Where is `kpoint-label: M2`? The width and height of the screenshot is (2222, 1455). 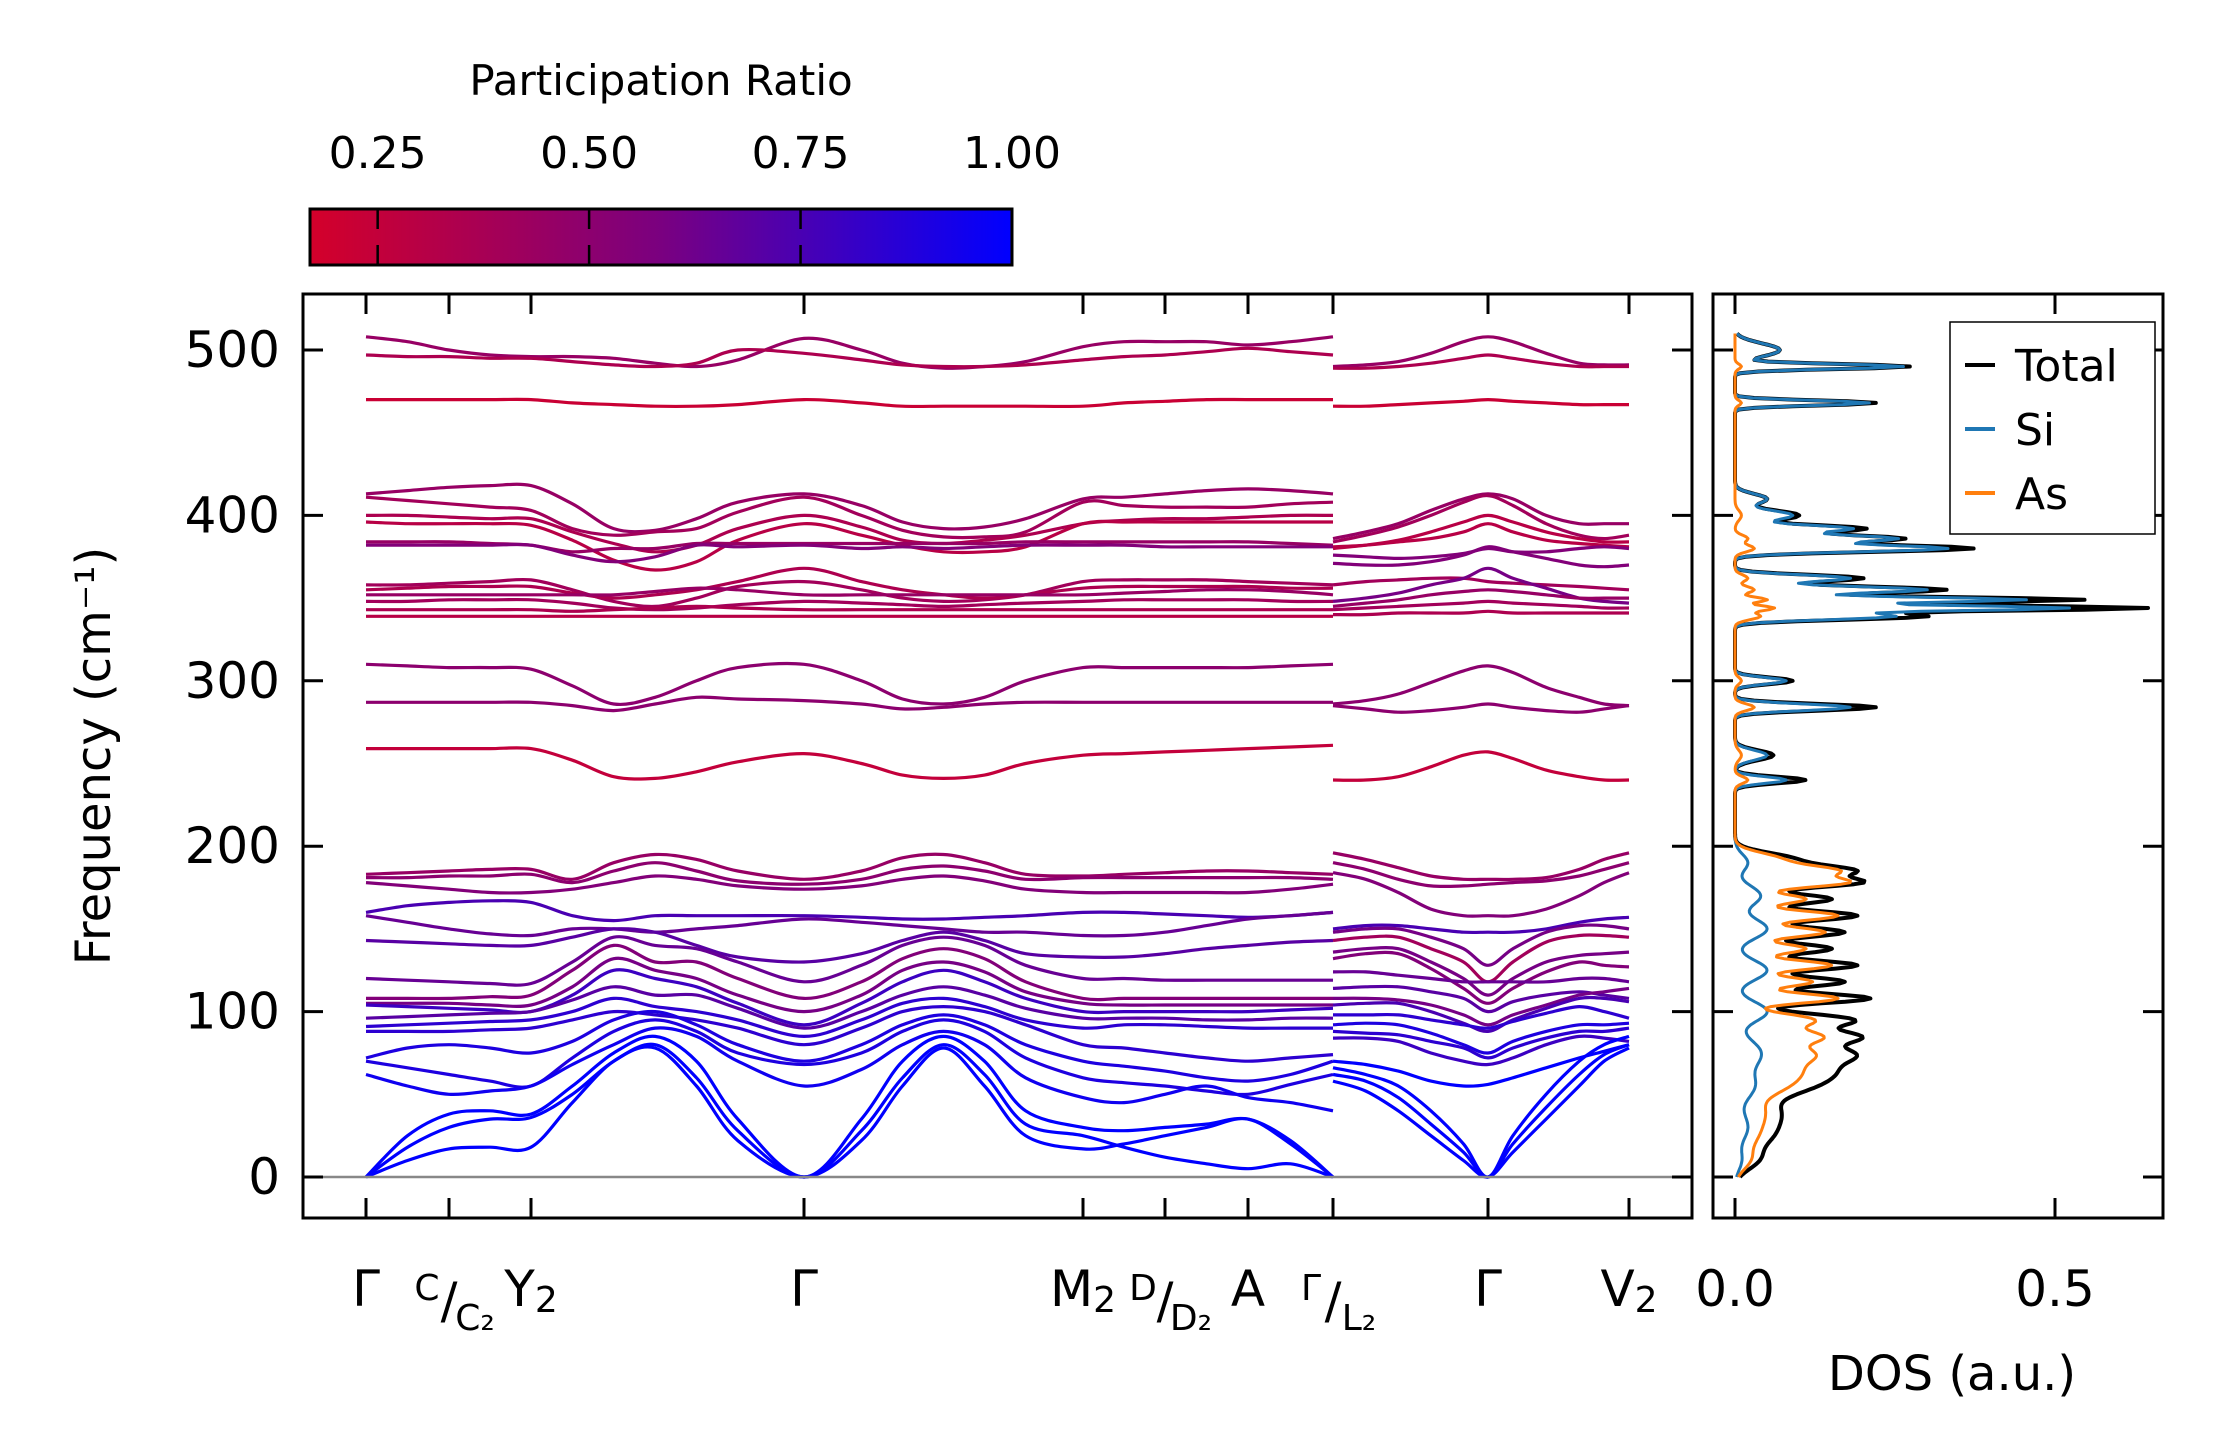 kpoint-label: M2 is located at coordinates (1083, 1290).